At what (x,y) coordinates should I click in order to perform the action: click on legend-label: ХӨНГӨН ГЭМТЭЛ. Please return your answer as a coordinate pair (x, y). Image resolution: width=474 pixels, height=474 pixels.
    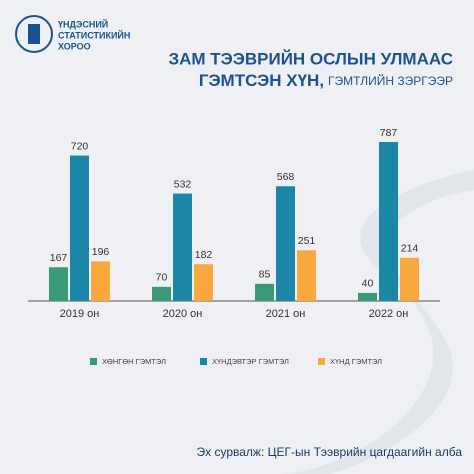
    Looking at the image, I should click on (134, 361).